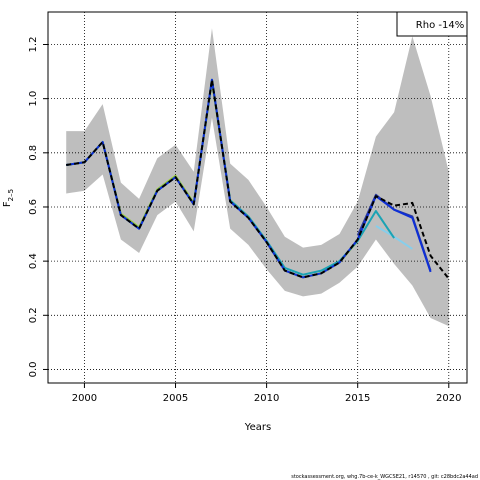  I want to click on legend-box: Rho -14%, so click(432, 24).